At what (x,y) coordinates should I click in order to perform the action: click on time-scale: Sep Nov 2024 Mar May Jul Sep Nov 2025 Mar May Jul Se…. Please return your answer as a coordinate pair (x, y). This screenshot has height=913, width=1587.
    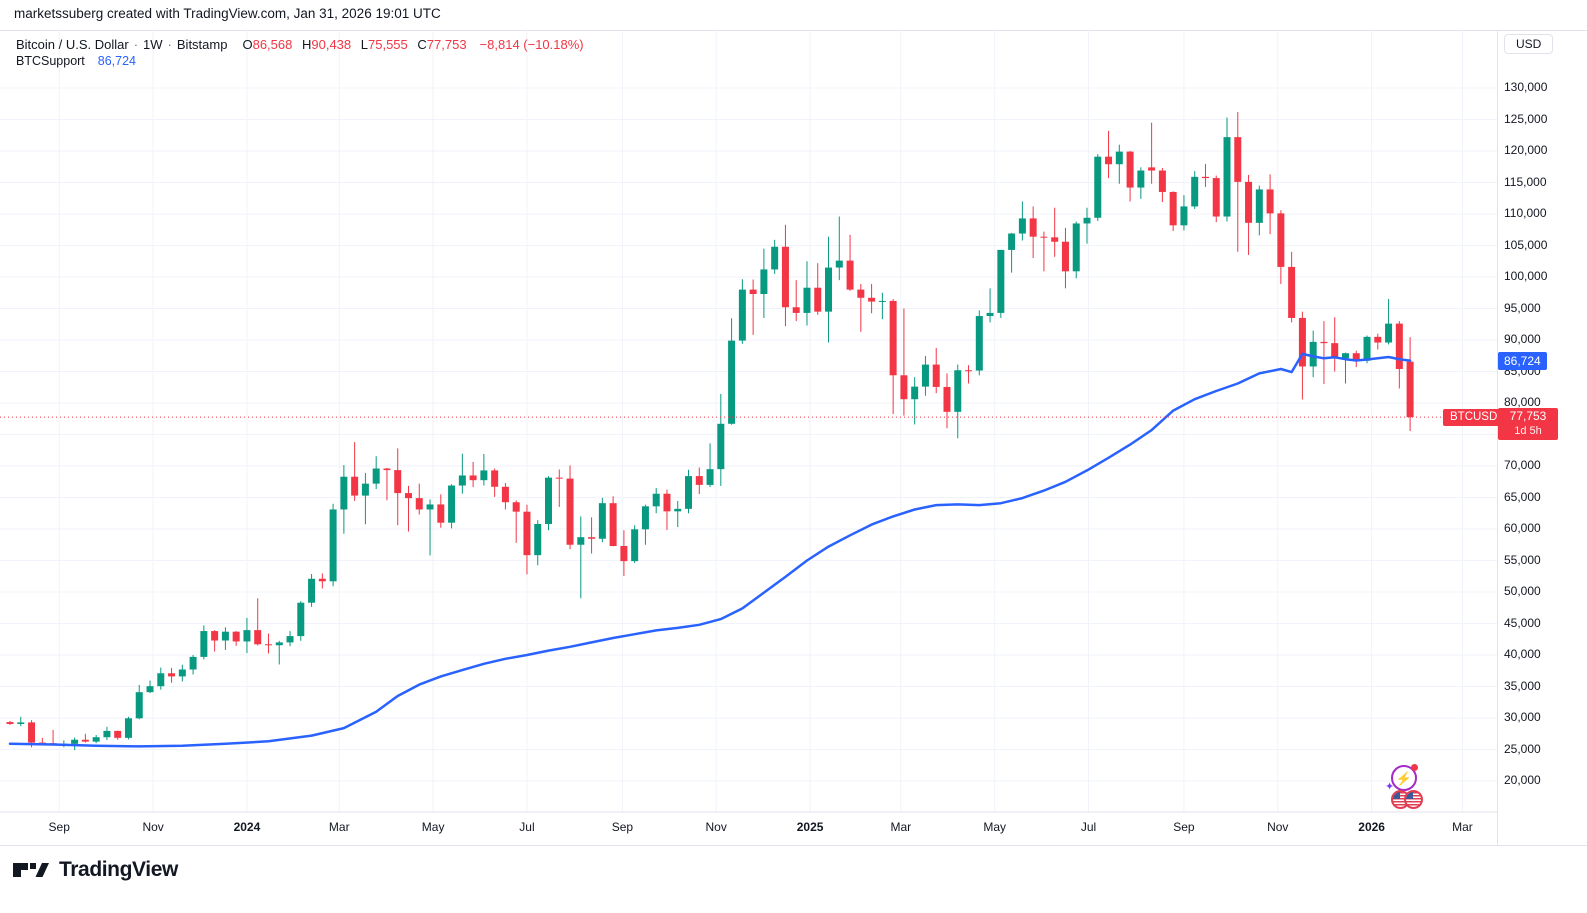
    Looking at the image, I should click on (748, 829).